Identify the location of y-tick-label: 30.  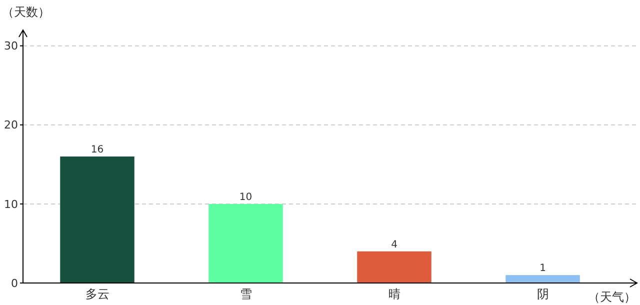
(11, 46).